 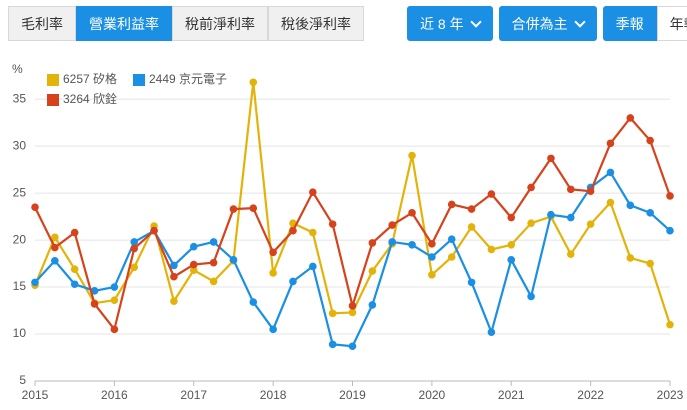 What do you see at coordinates (20, 145) in the screenshot?
I see `y-tick-label: 30` at bounding box center [20, 145].